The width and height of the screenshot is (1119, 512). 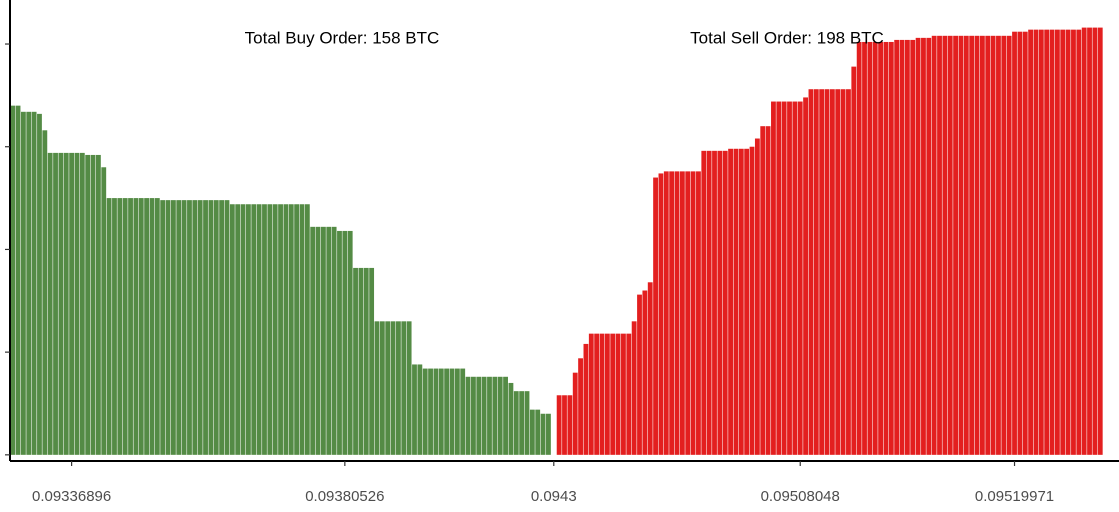 I want to click on x-tick-label: 0.09380526, so click(x=344, y=496).